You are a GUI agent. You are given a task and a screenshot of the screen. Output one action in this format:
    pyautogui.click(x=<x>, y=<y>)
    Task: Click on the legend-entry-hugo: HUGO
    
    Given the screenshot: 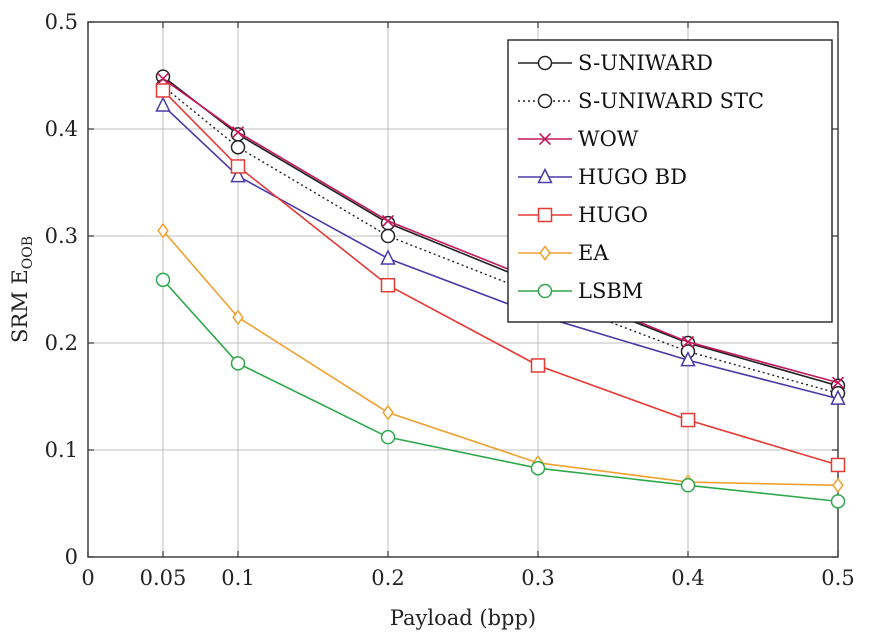 What is the action you would take?
    pyautogui.click(x=583, y=215)
    